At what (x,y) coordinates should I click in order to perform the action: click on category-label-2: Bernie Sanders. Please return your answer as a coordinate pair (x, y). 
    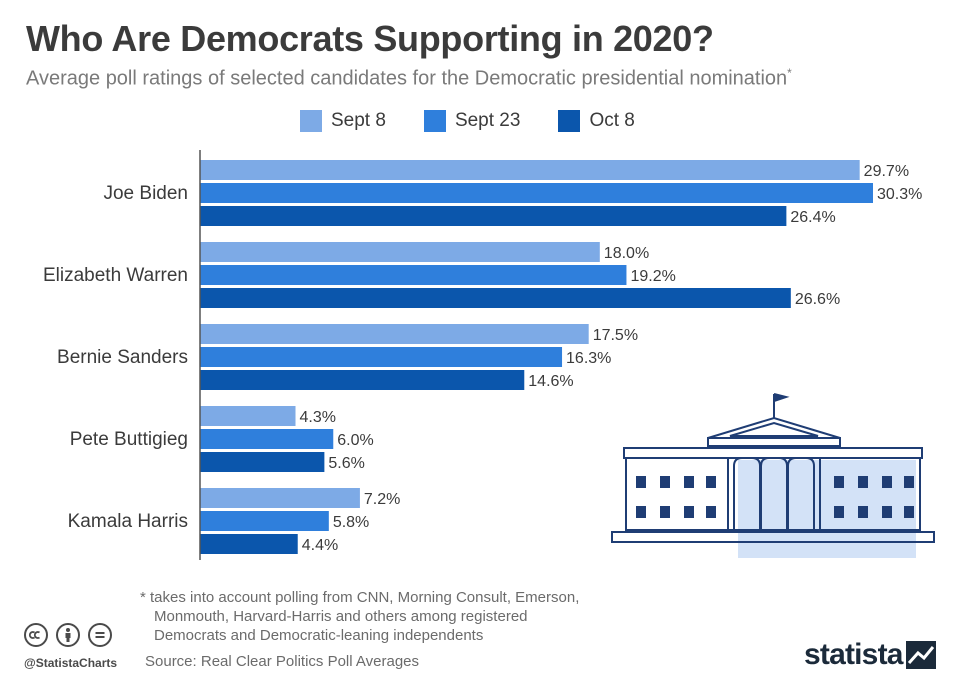
    Looking at the image, I should click on (122, 357).